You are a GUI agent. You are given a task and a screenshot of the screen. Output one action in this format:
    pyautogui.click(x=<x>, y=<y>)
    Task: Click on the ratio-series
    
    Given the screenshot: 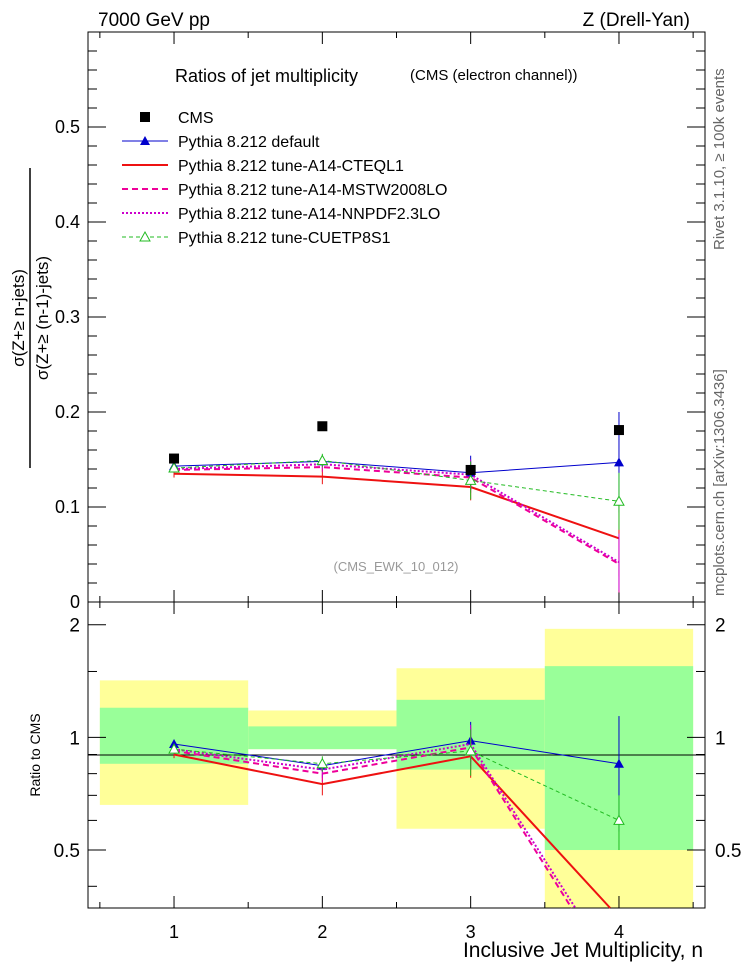 What is the action you would take?
    pyautogui.click(x=396, y=812)
    